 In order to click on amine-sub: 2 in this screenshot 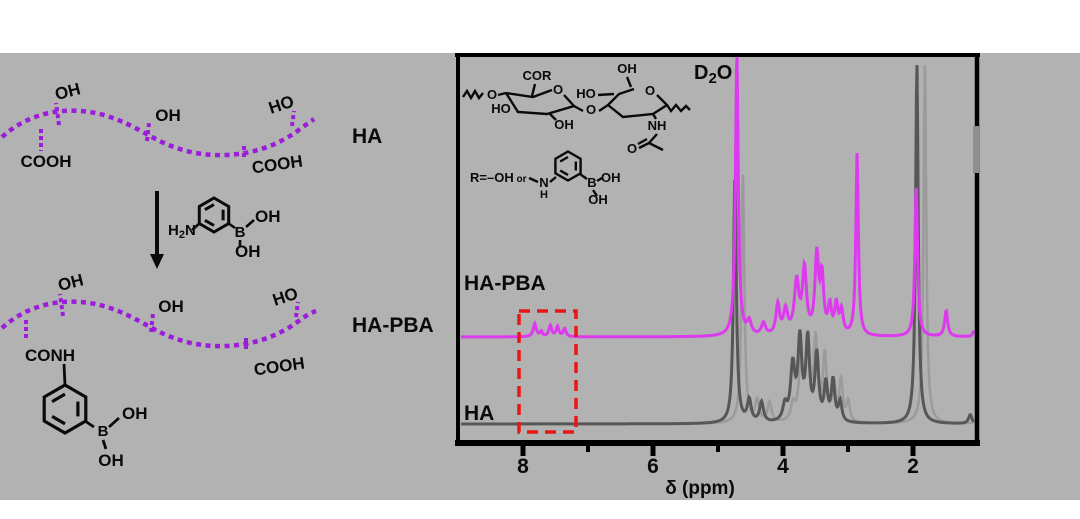, I will do `click(182, 235)`.